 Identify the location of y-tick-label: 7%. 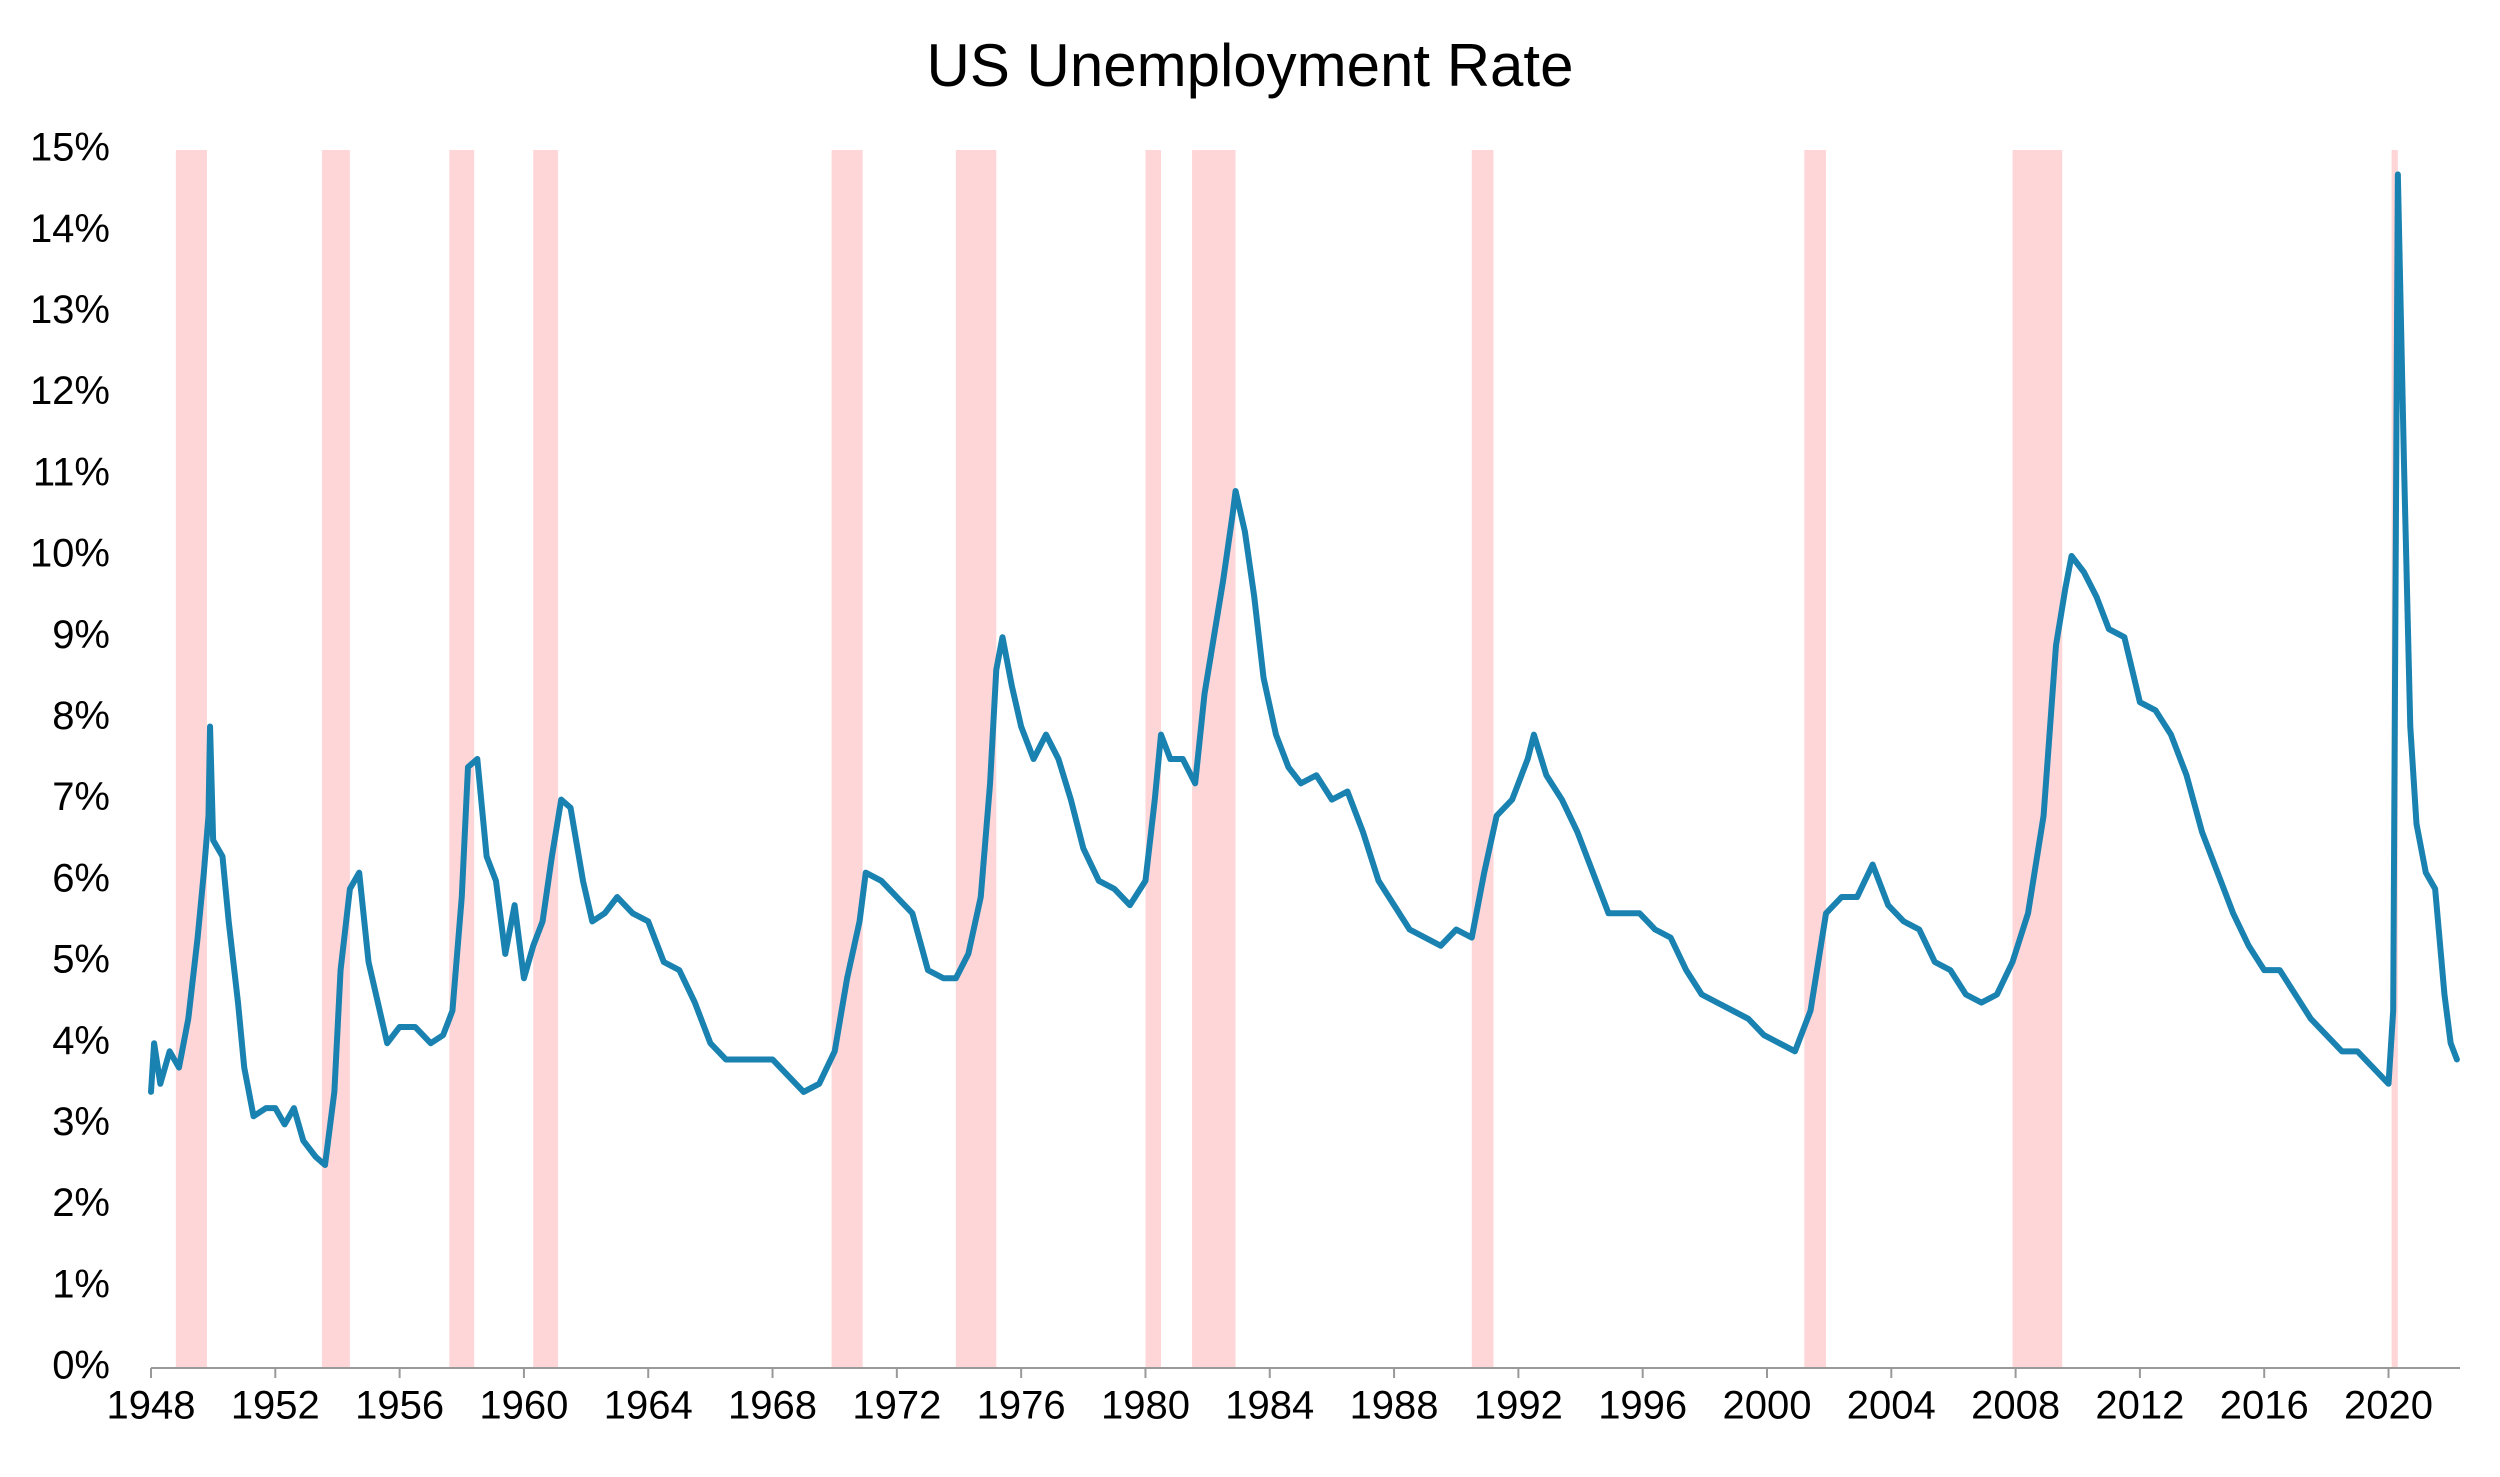
(81, 797).